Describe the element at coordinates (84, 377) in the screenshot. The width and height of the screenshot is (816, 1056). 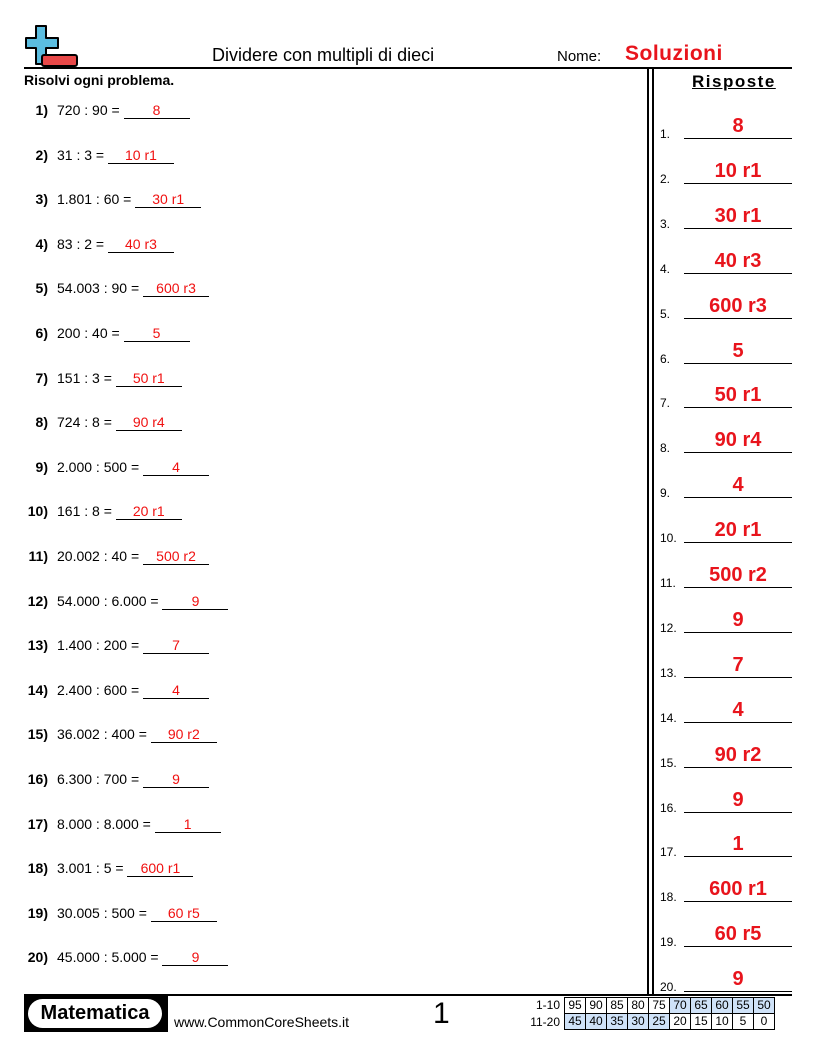
I see `problem-expression: 151 : 3 =` at that location.